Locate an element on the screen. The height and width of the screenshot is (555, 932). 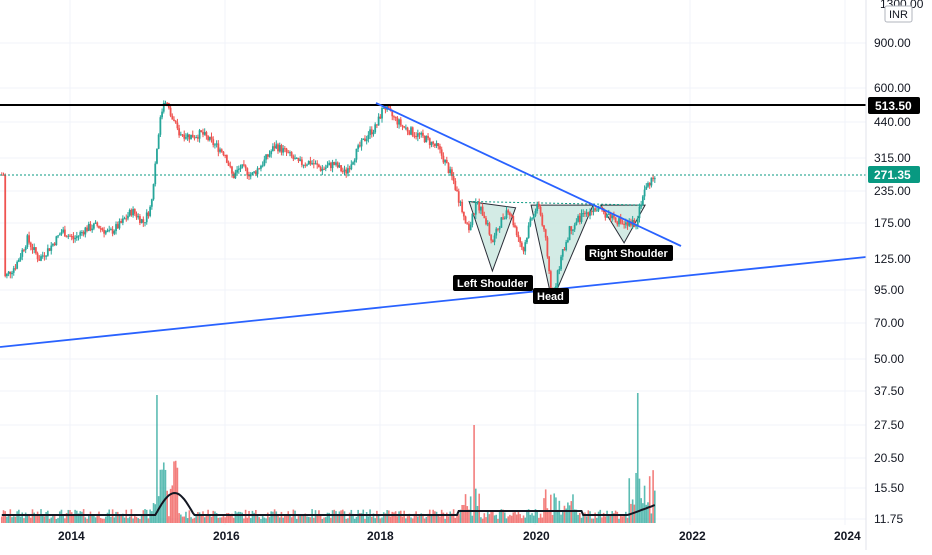
last-price-tag: 271.35 is located at coordinates (894, 174).